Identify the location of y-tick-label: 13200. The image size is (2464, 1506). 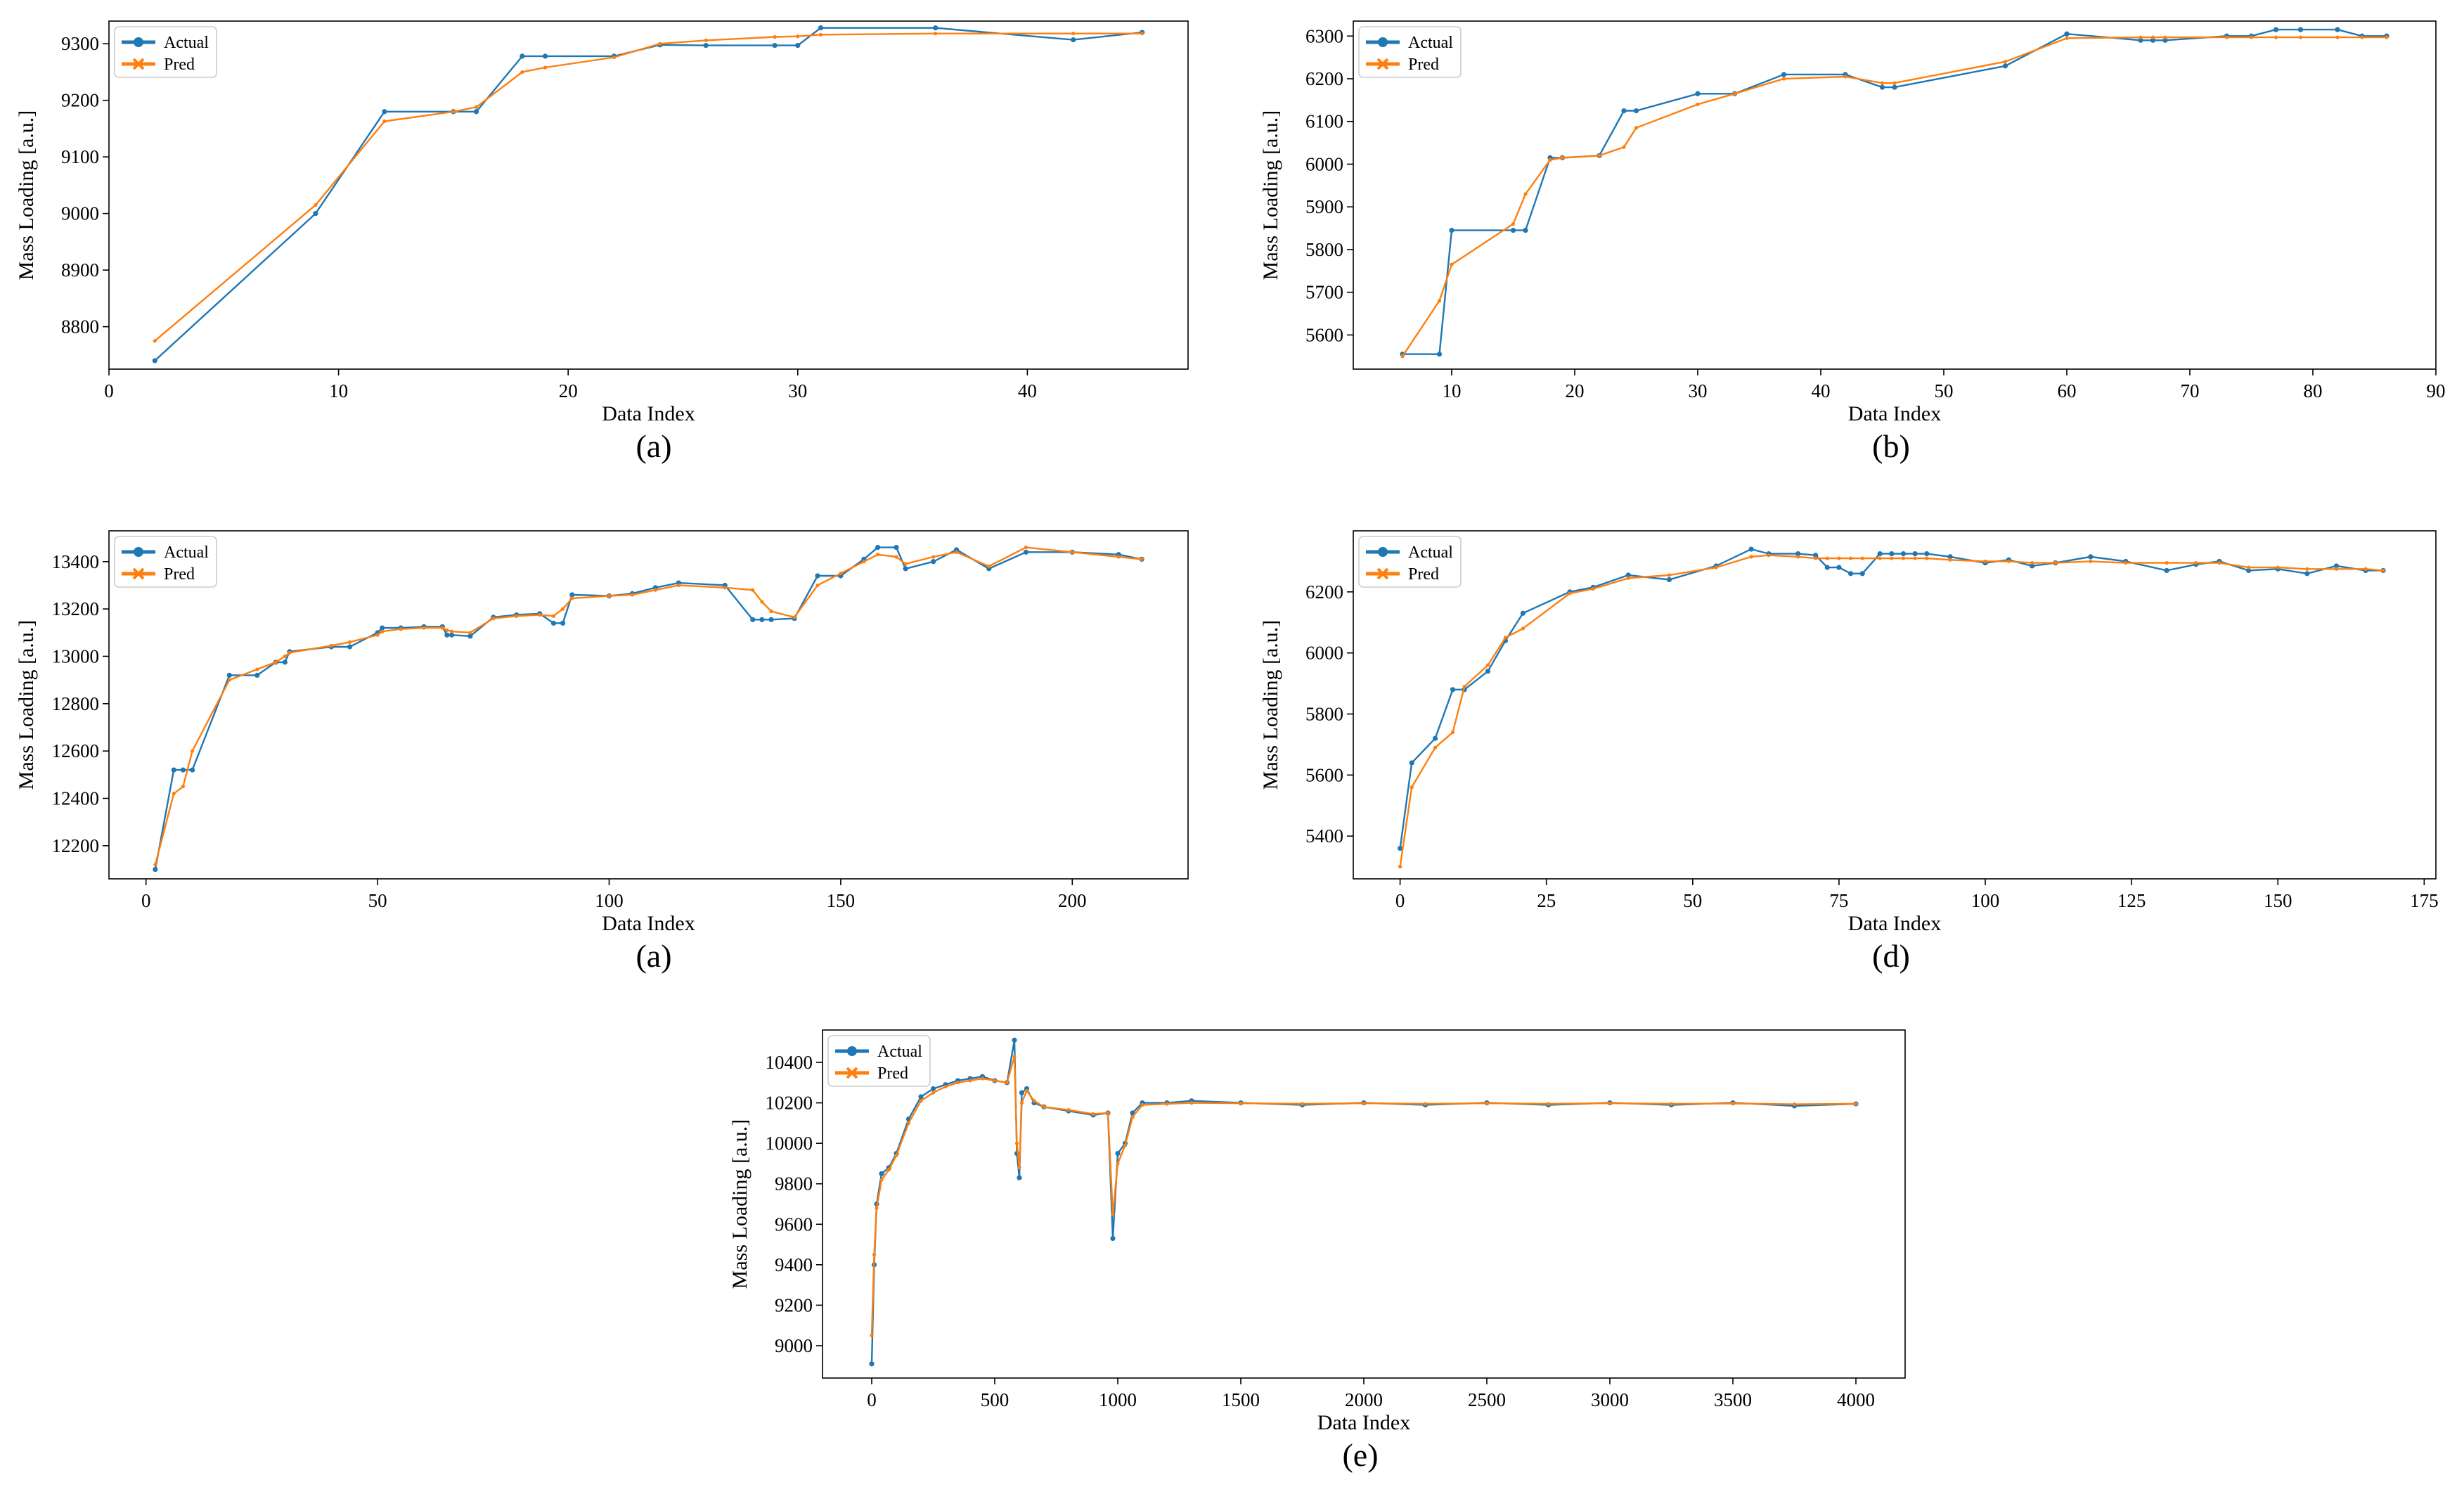
(76, 608).